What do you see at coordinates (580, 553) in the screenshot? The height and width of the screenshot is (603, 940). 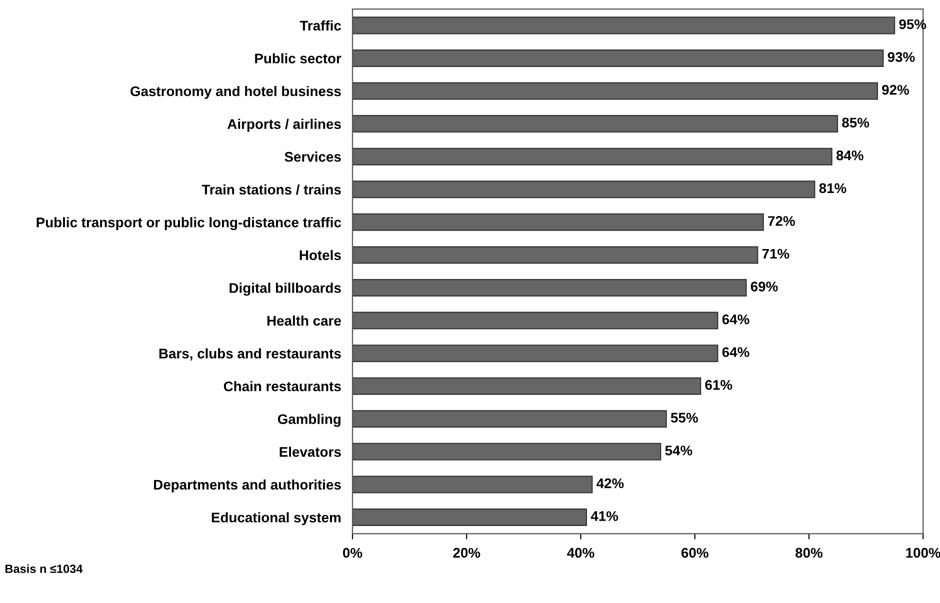 I see `x-tick-label: 40%` at bounding box center [580, 553].